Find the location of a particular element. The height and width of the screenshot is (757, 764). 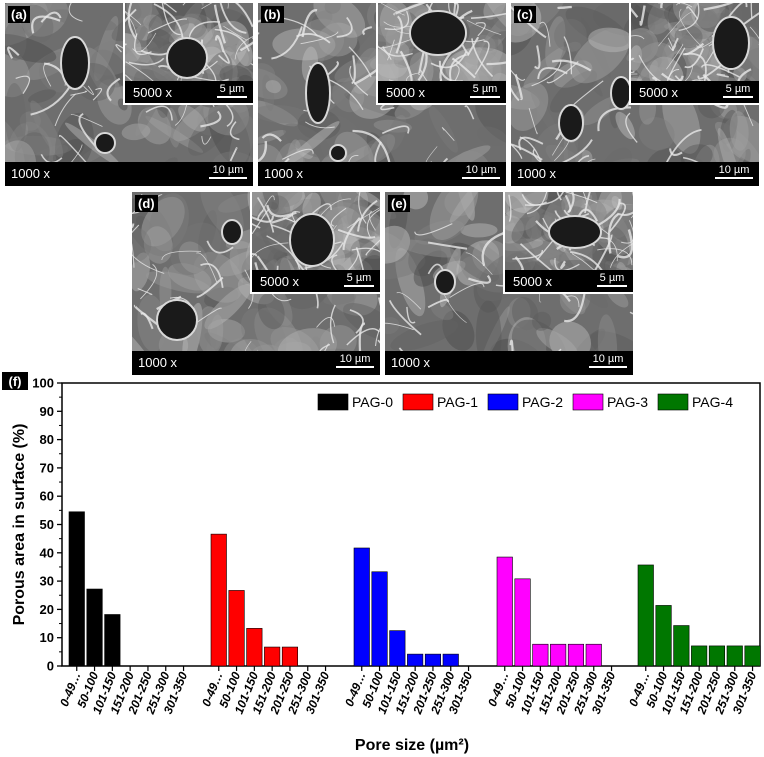

panel-label: (e) is located at coordinates (399, 203).